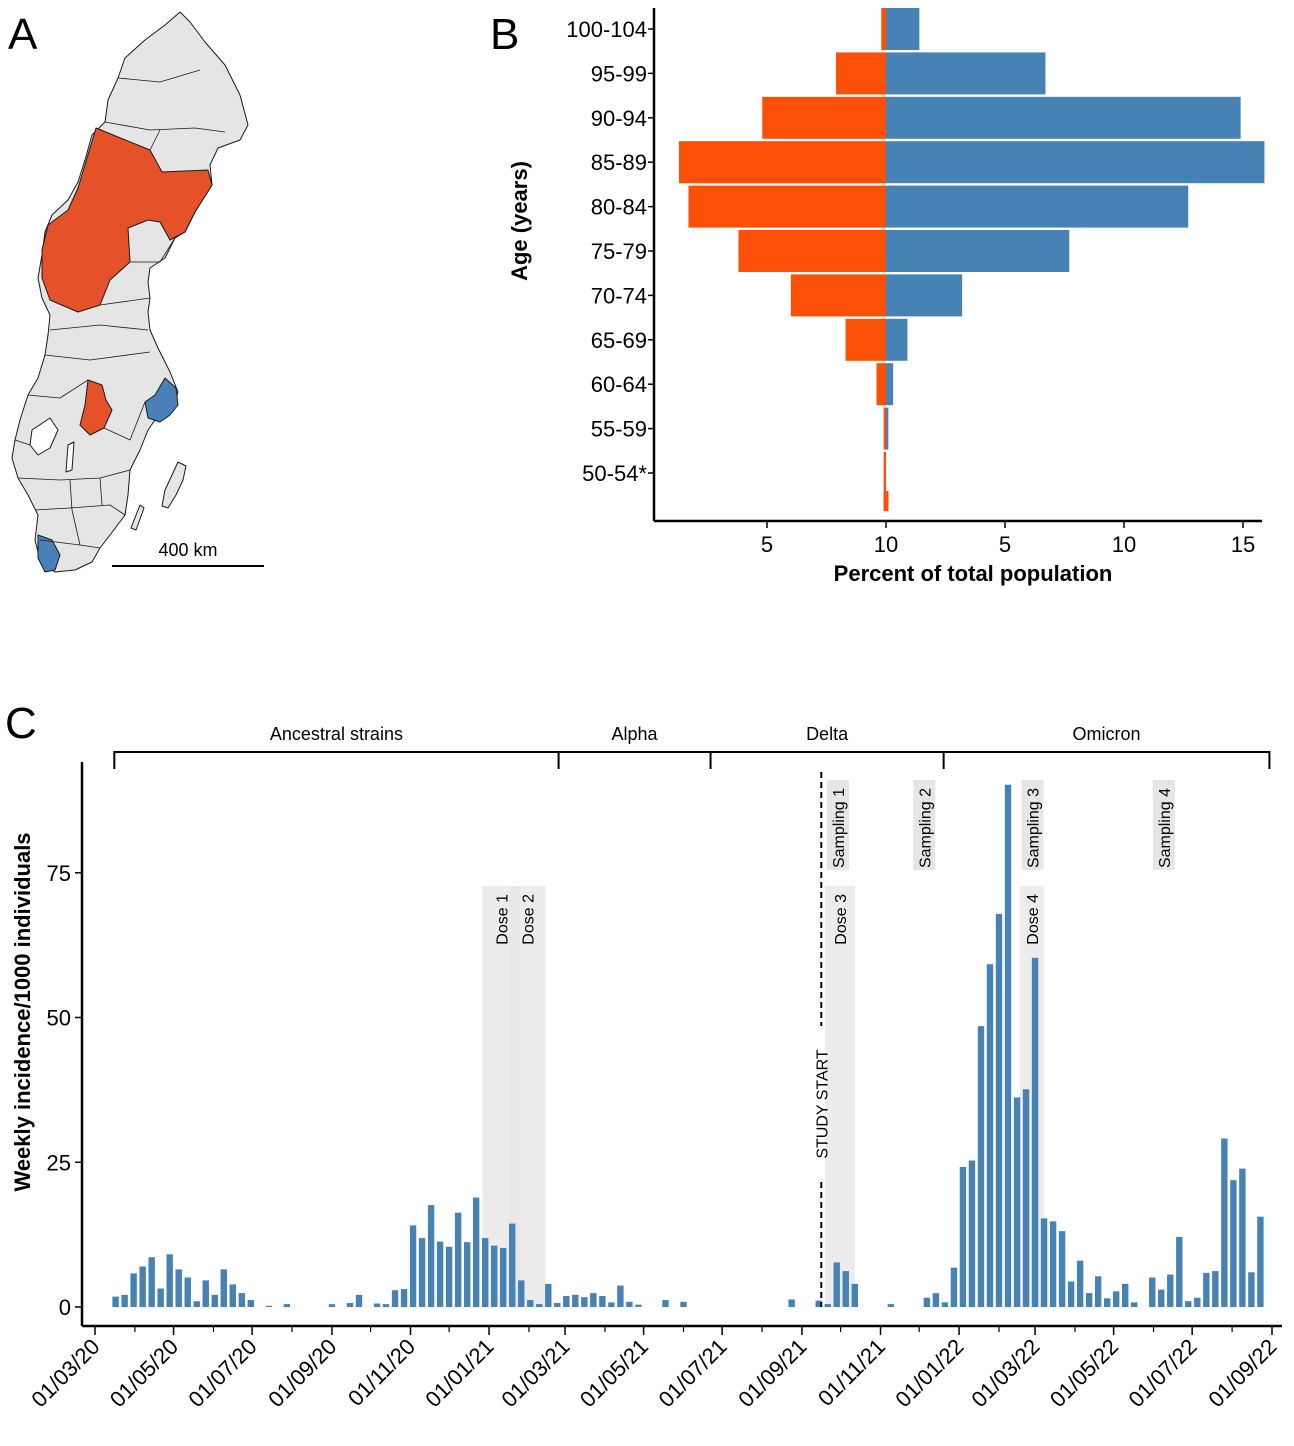 Image resolution: width=1294 pixels, height=1446 pixels. I want to click on pyramid-age-tick: 95-99, so click(619, 73).